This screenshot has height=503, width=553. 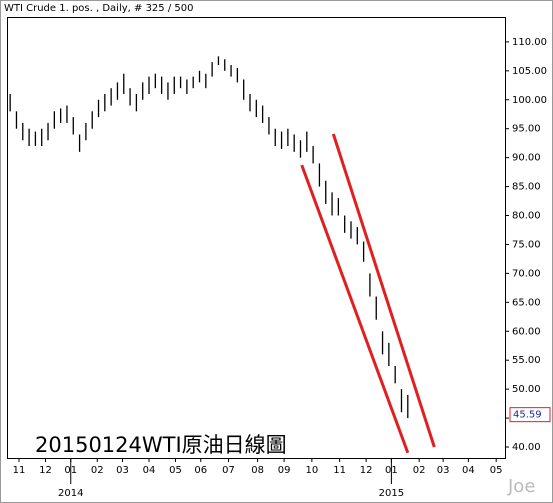 What do you see at coordinates (200, 470) in the screenshot?
I see `x-tick-label: 06` at bounding box center [200, 470].